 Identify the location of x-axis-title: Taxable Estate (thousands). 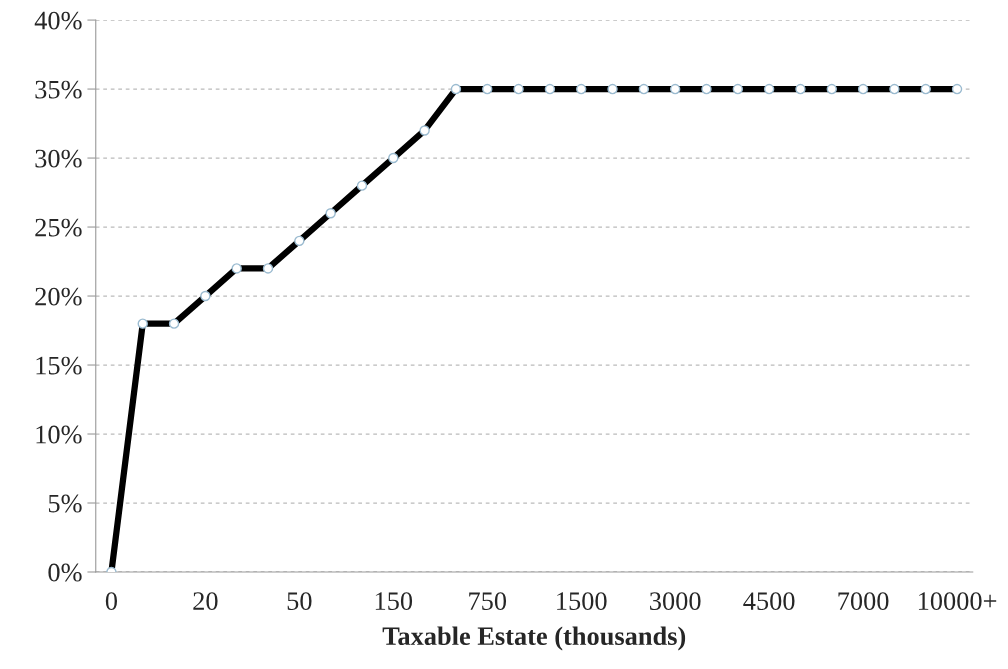
(534, 638).